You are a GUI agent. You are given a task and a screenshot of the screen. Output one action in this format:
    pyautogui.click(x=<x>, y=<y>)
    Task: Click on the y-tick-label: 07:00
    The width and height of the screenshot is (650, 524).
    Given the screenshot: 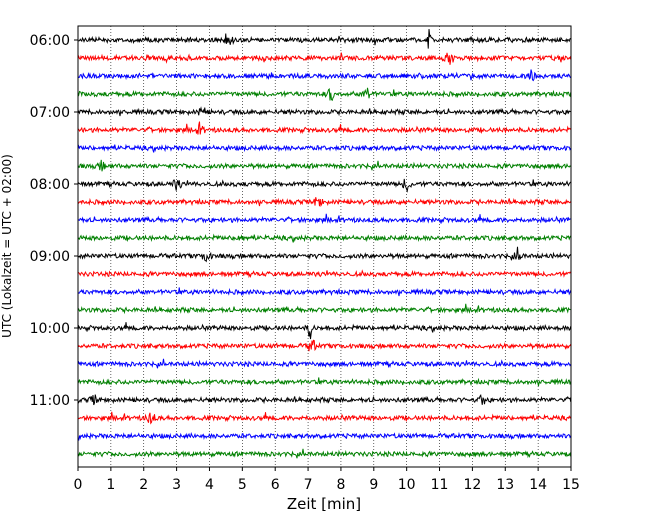 What is the action you would take?
    pyautogui.click(x=50, y=113)
    